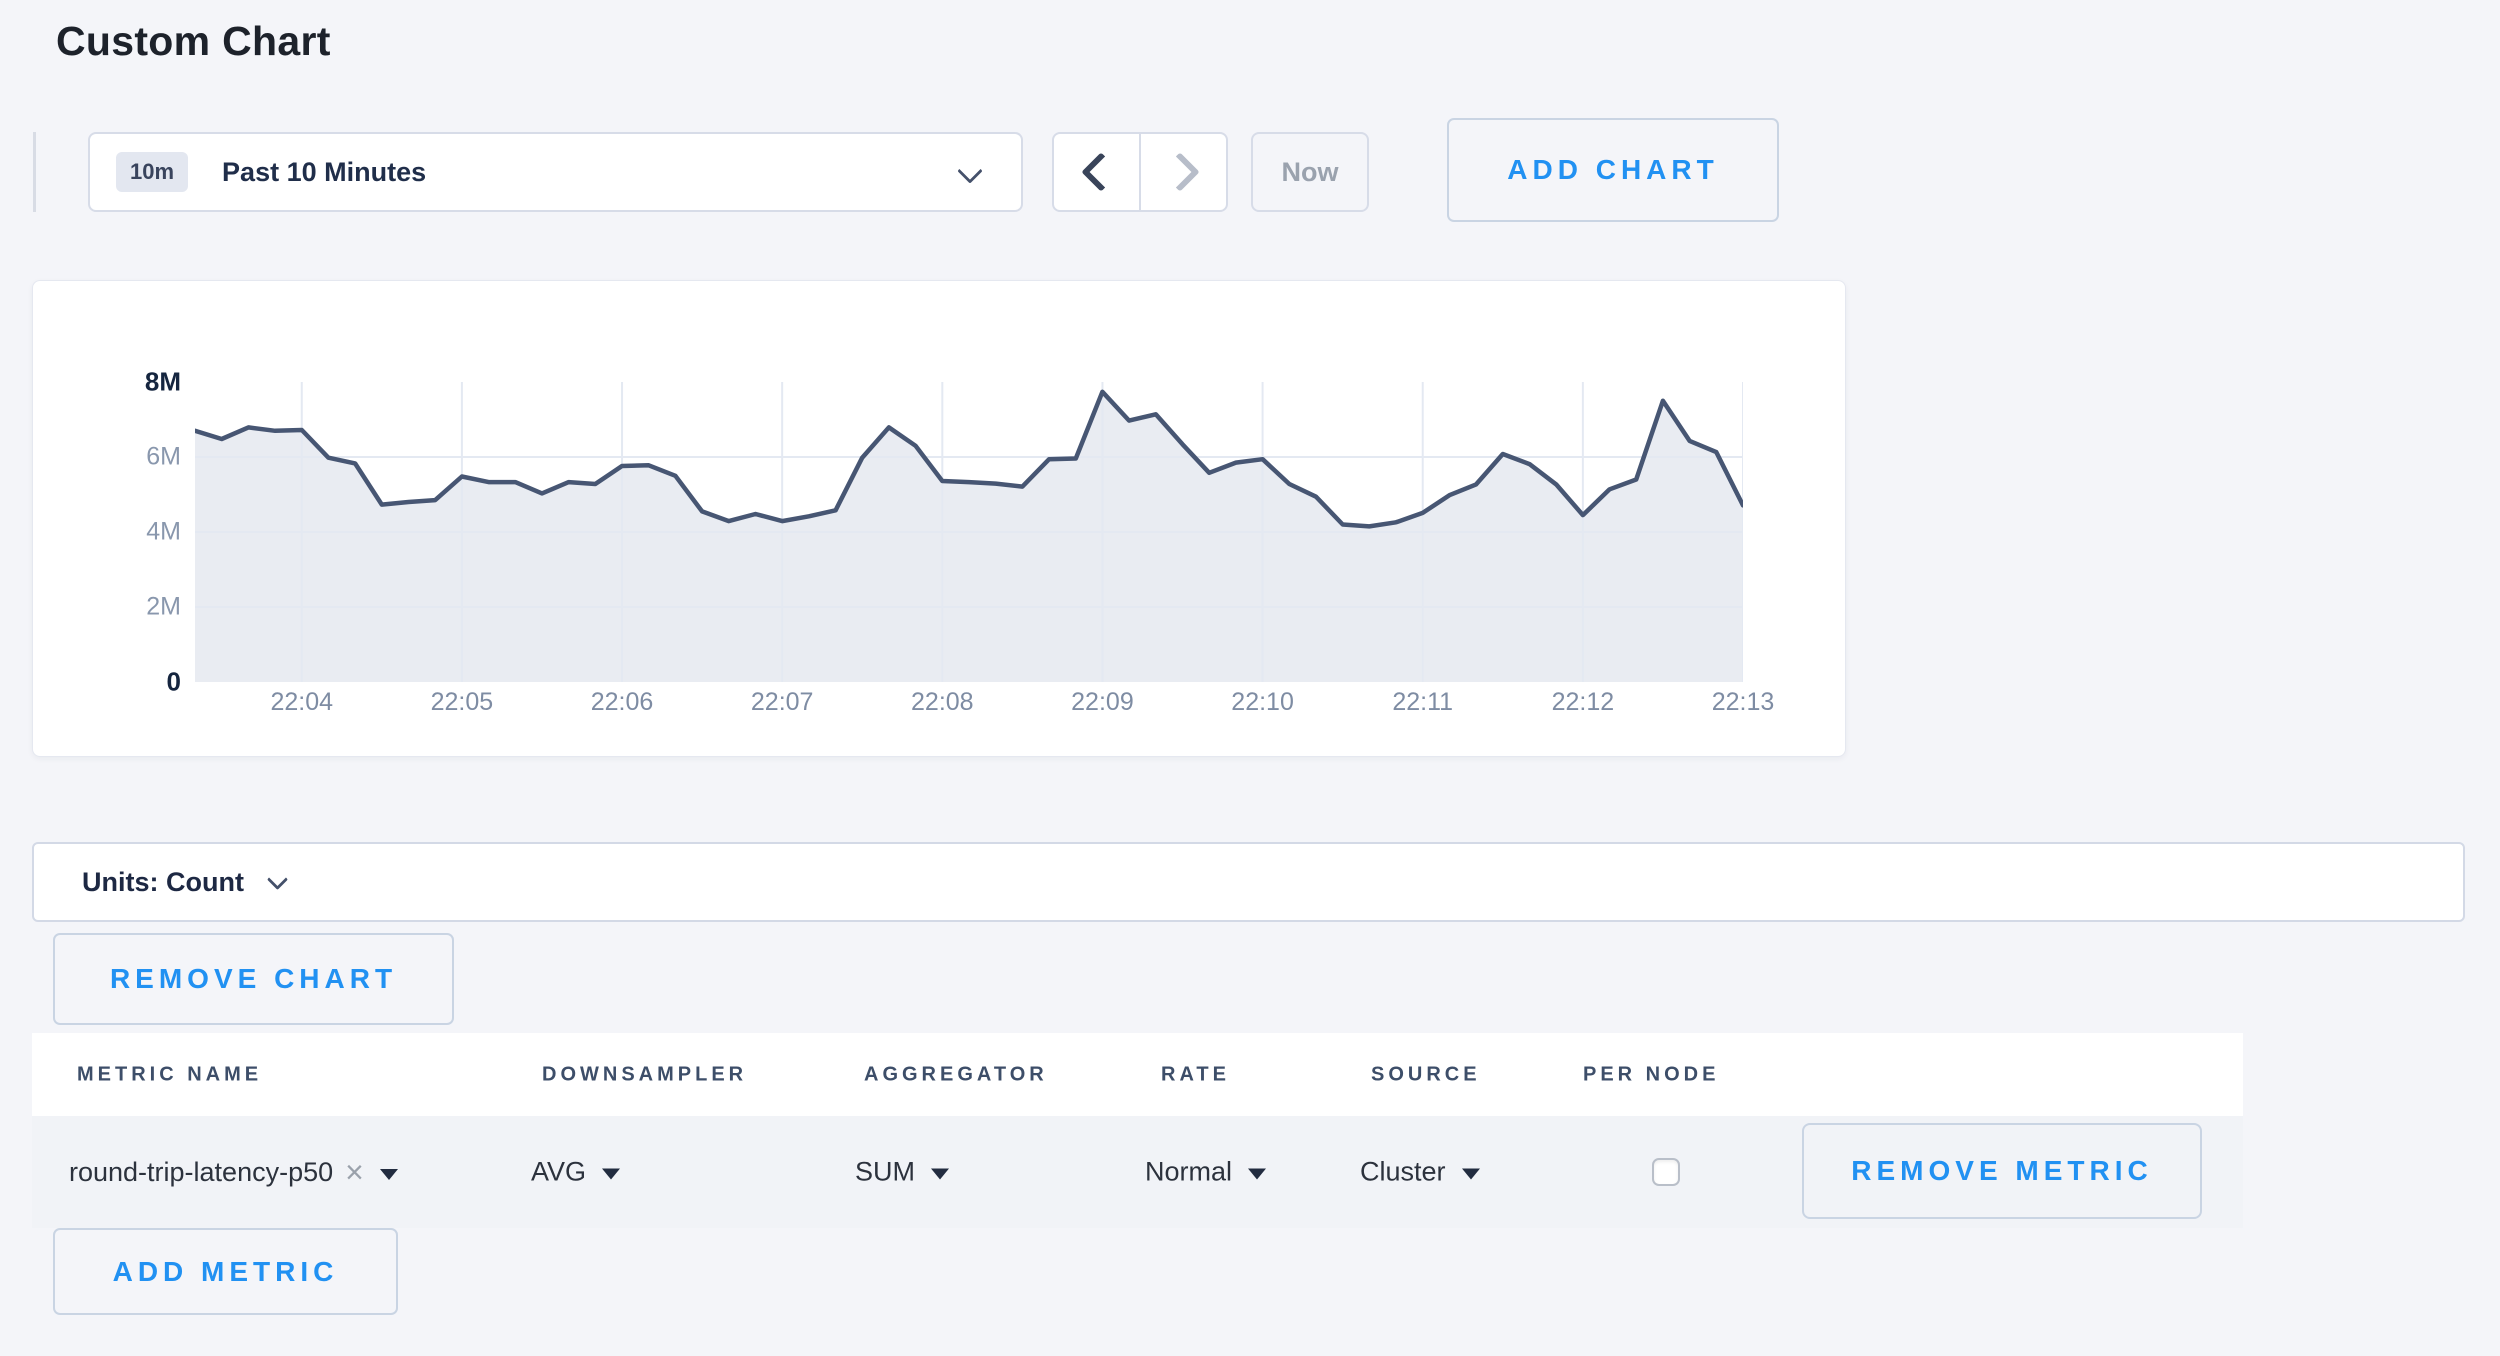 The width and height of the screenshot is (2500, 1356). What do you see at coordinates (782, 702) in the screenshot?
I see `x-tick-label: 22:07` at bounding box center [782, 702].